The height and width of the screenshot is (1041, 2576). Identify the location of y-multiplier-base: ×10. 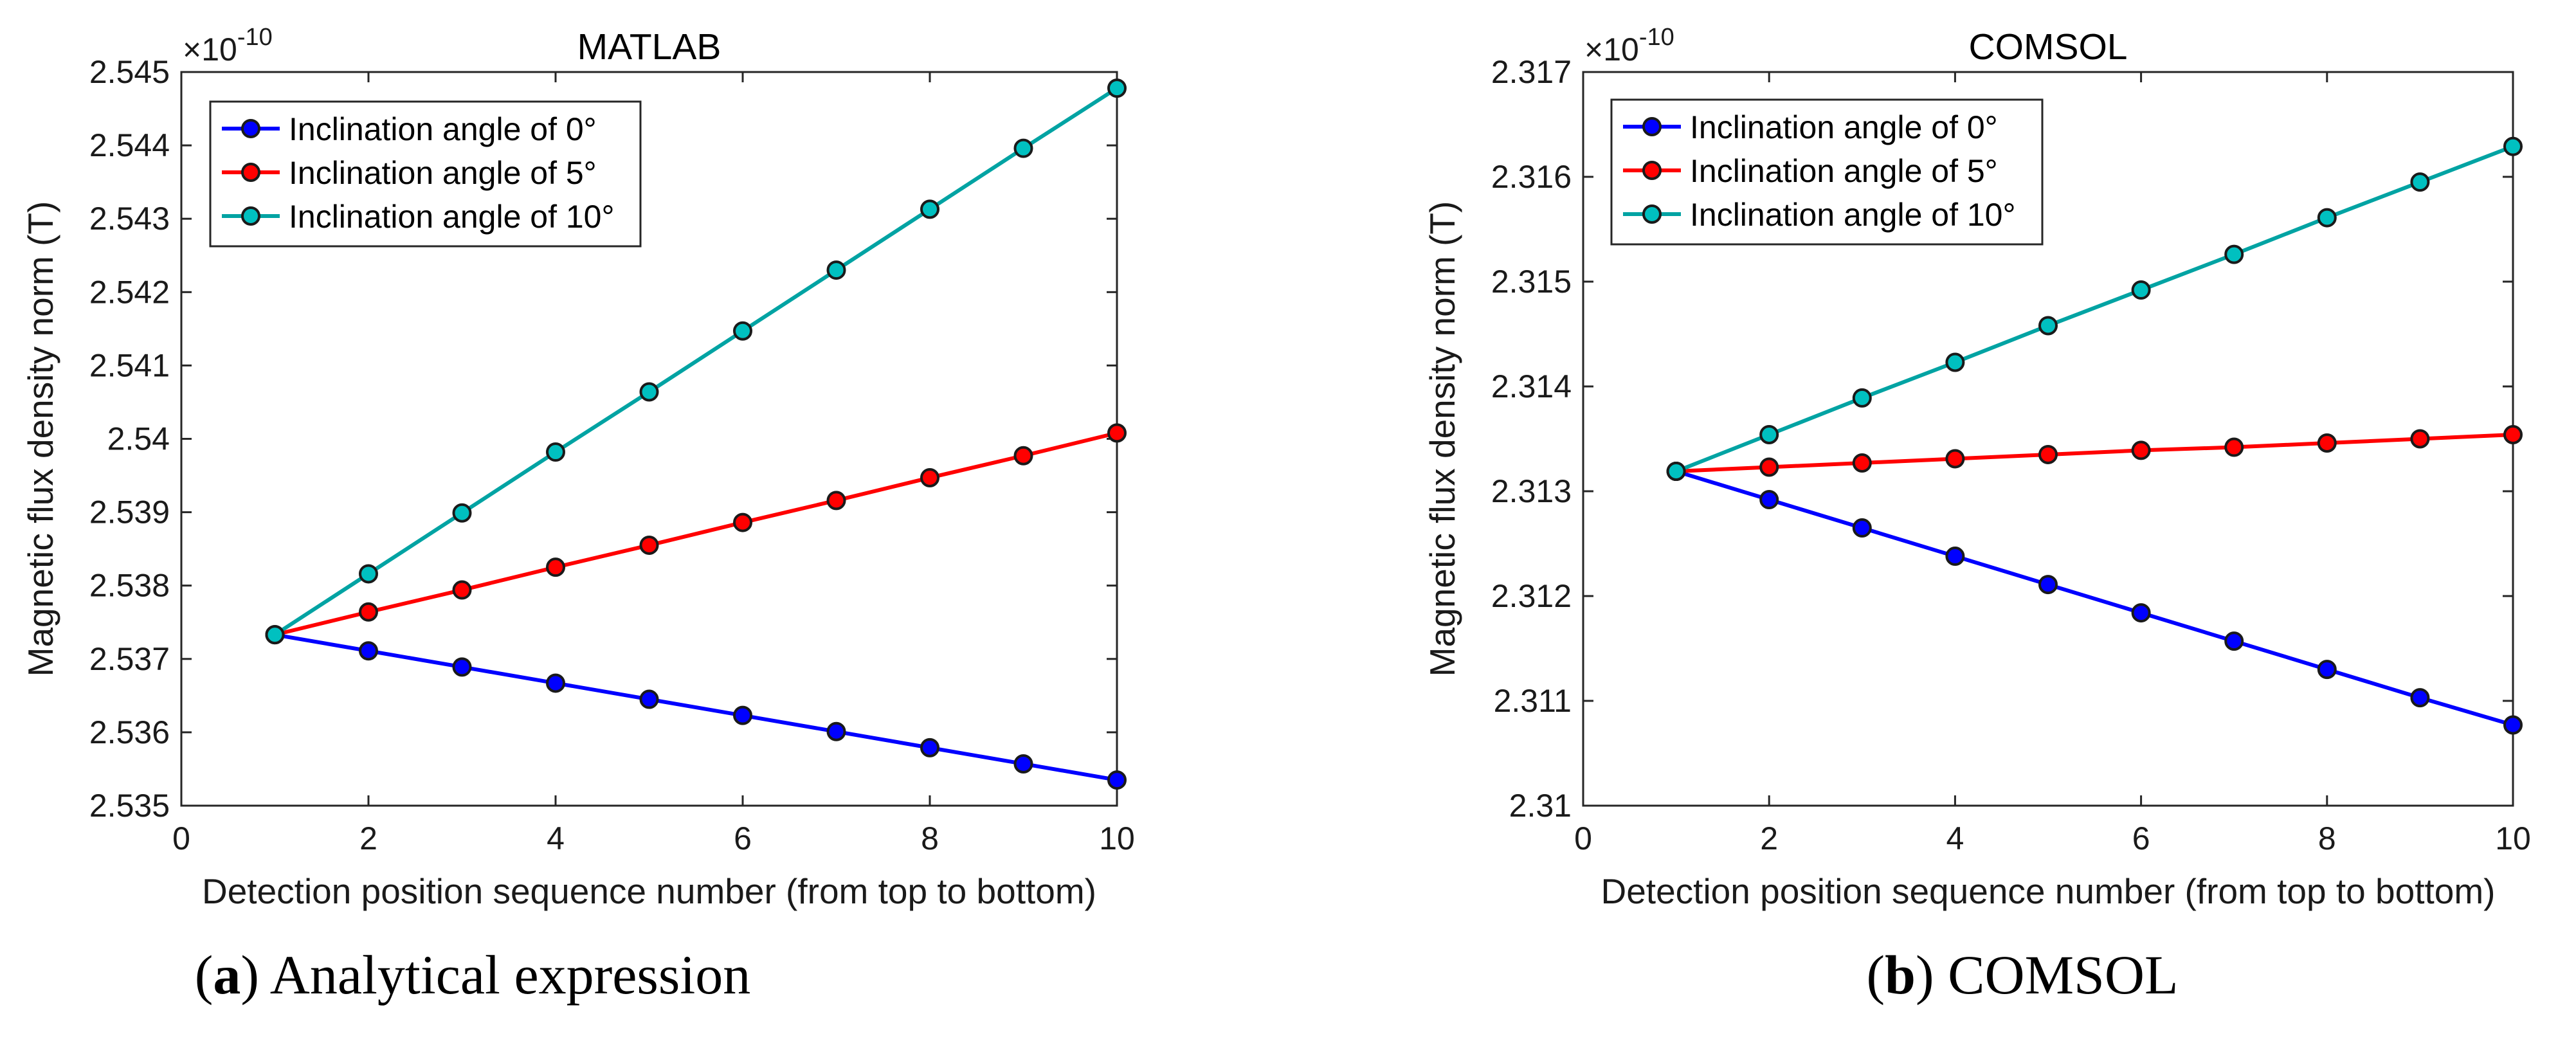
(1611, 50).